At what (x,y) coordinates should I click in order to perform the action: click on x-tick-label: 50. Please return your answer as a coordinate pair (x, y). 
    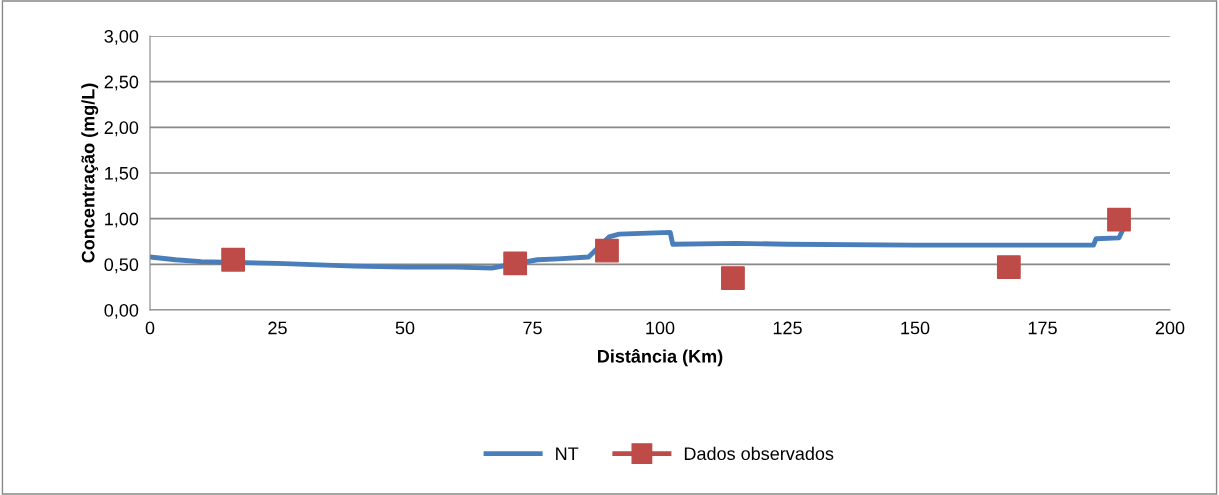
    Looking at the image, I should click on (405, 328).